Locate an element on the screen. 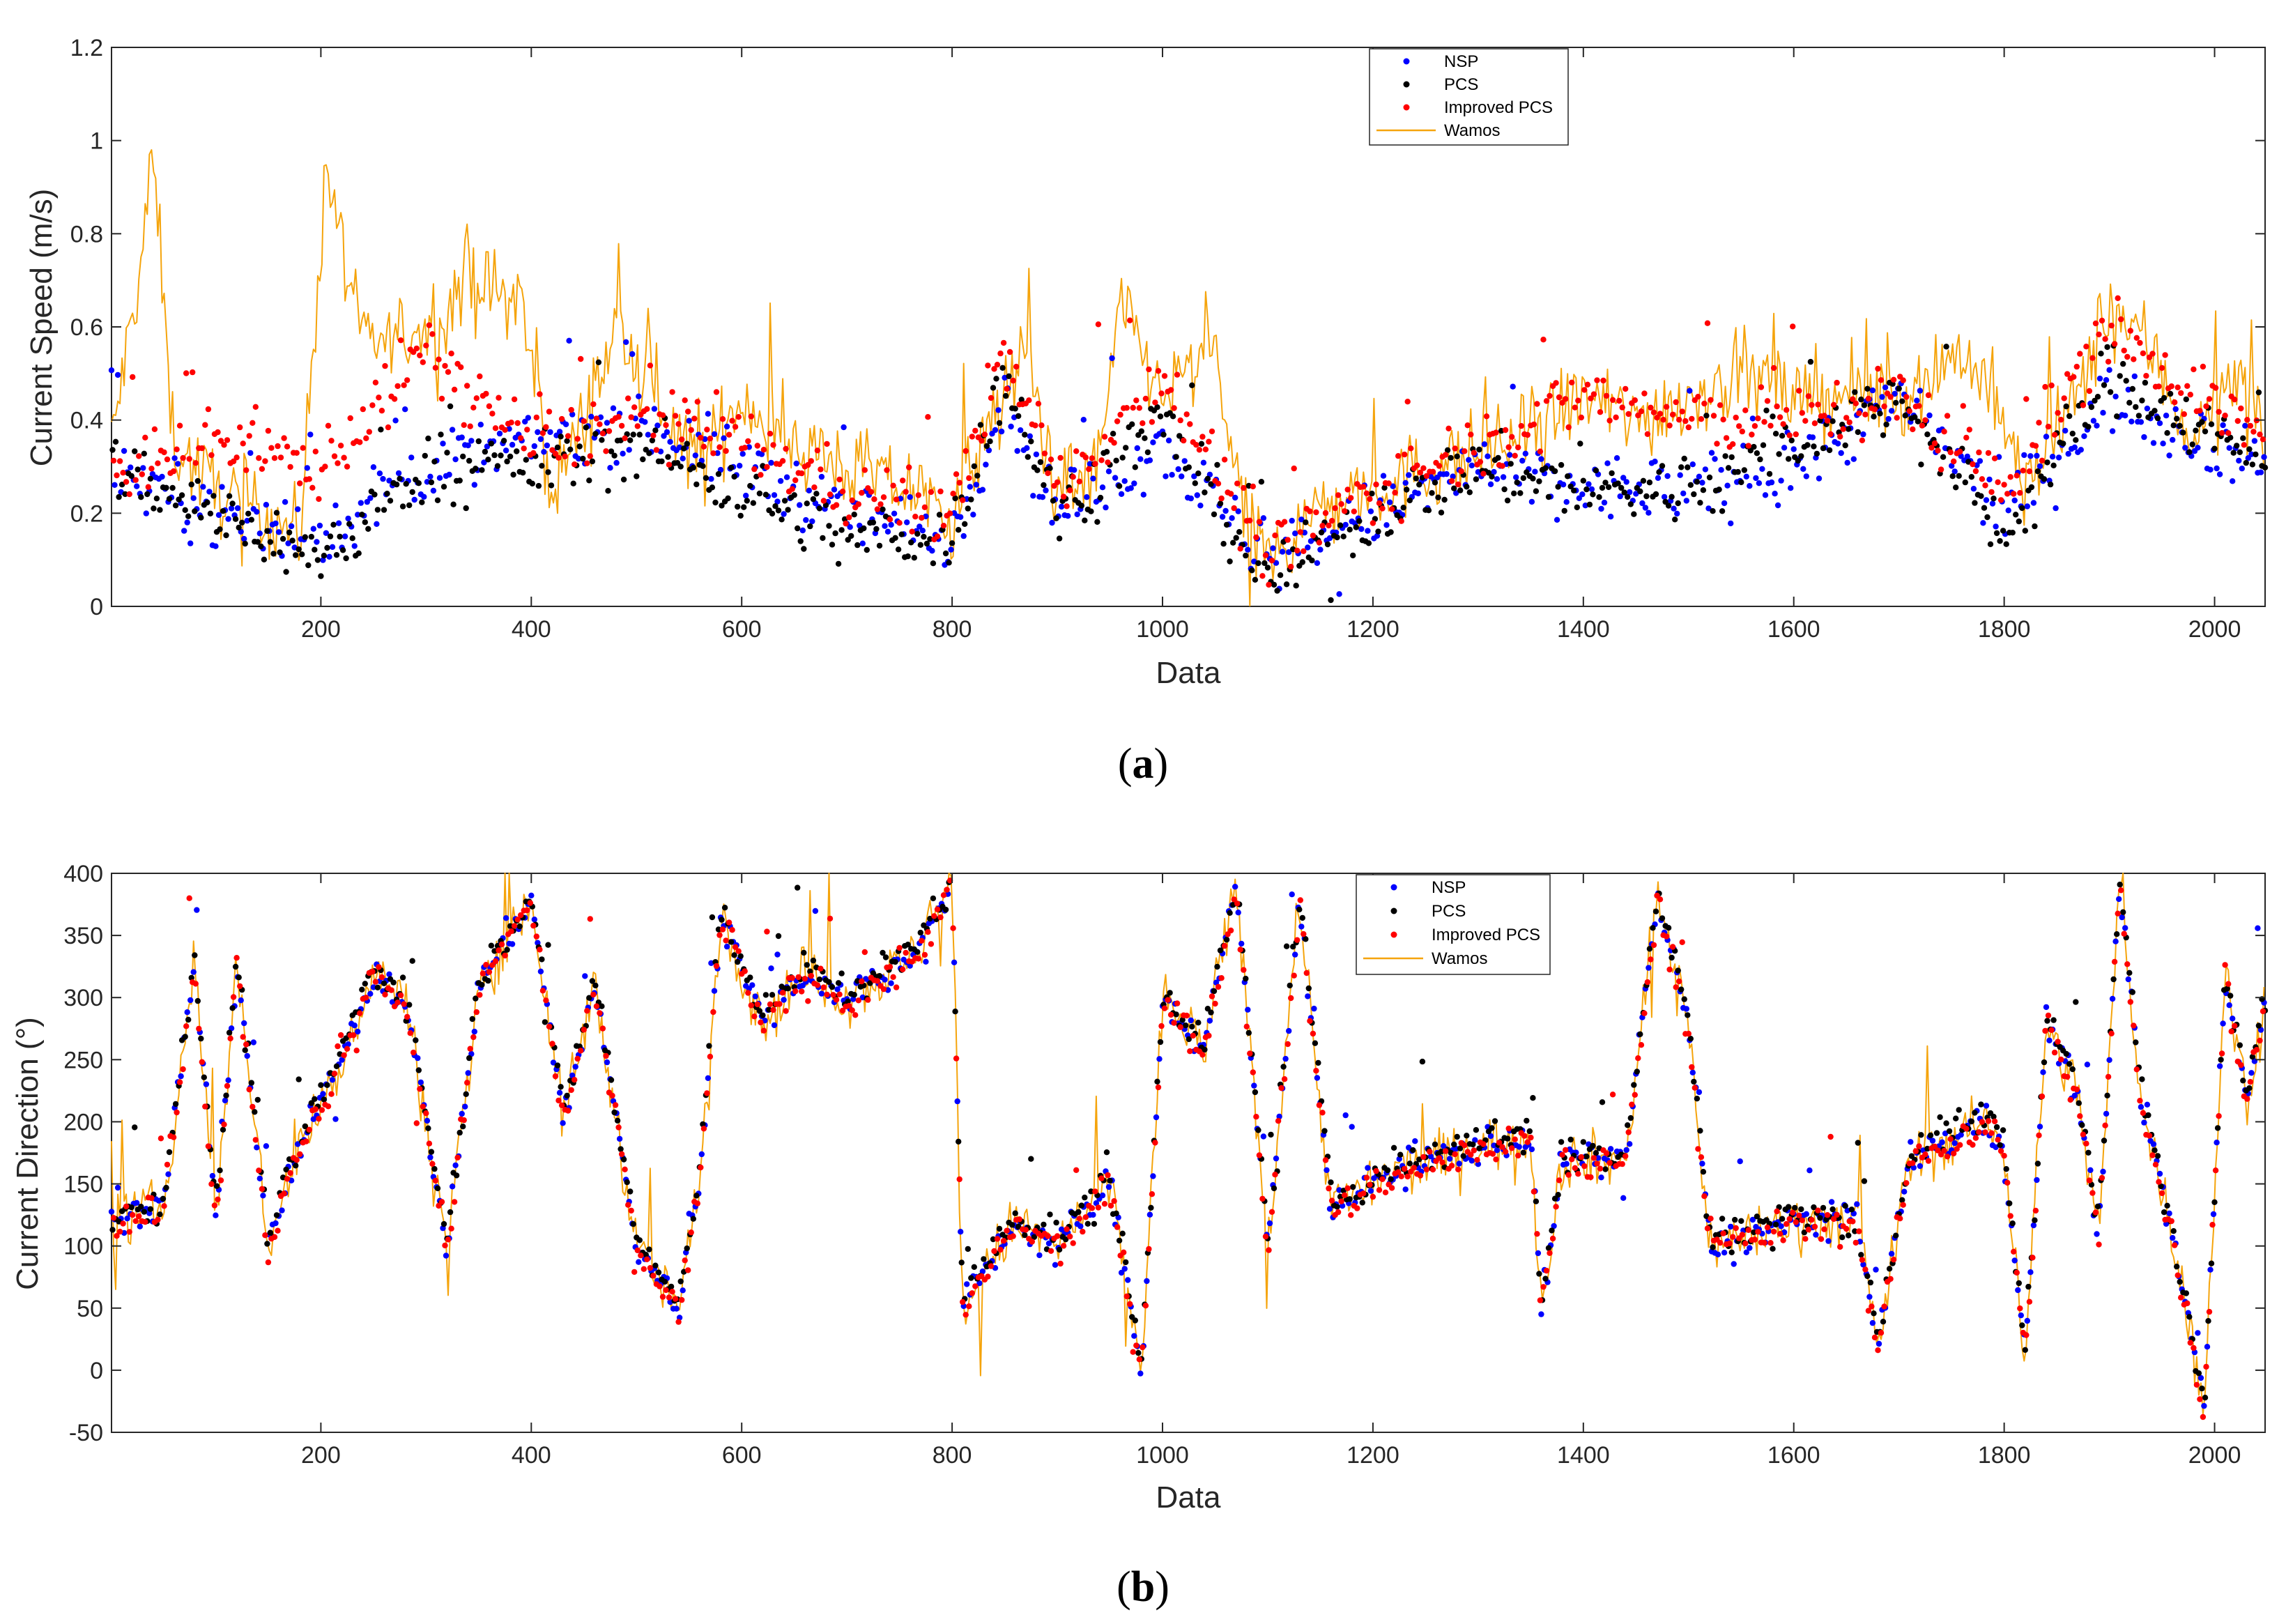  y-tick-label-b: 250 is located at coordinates (83, 1060).